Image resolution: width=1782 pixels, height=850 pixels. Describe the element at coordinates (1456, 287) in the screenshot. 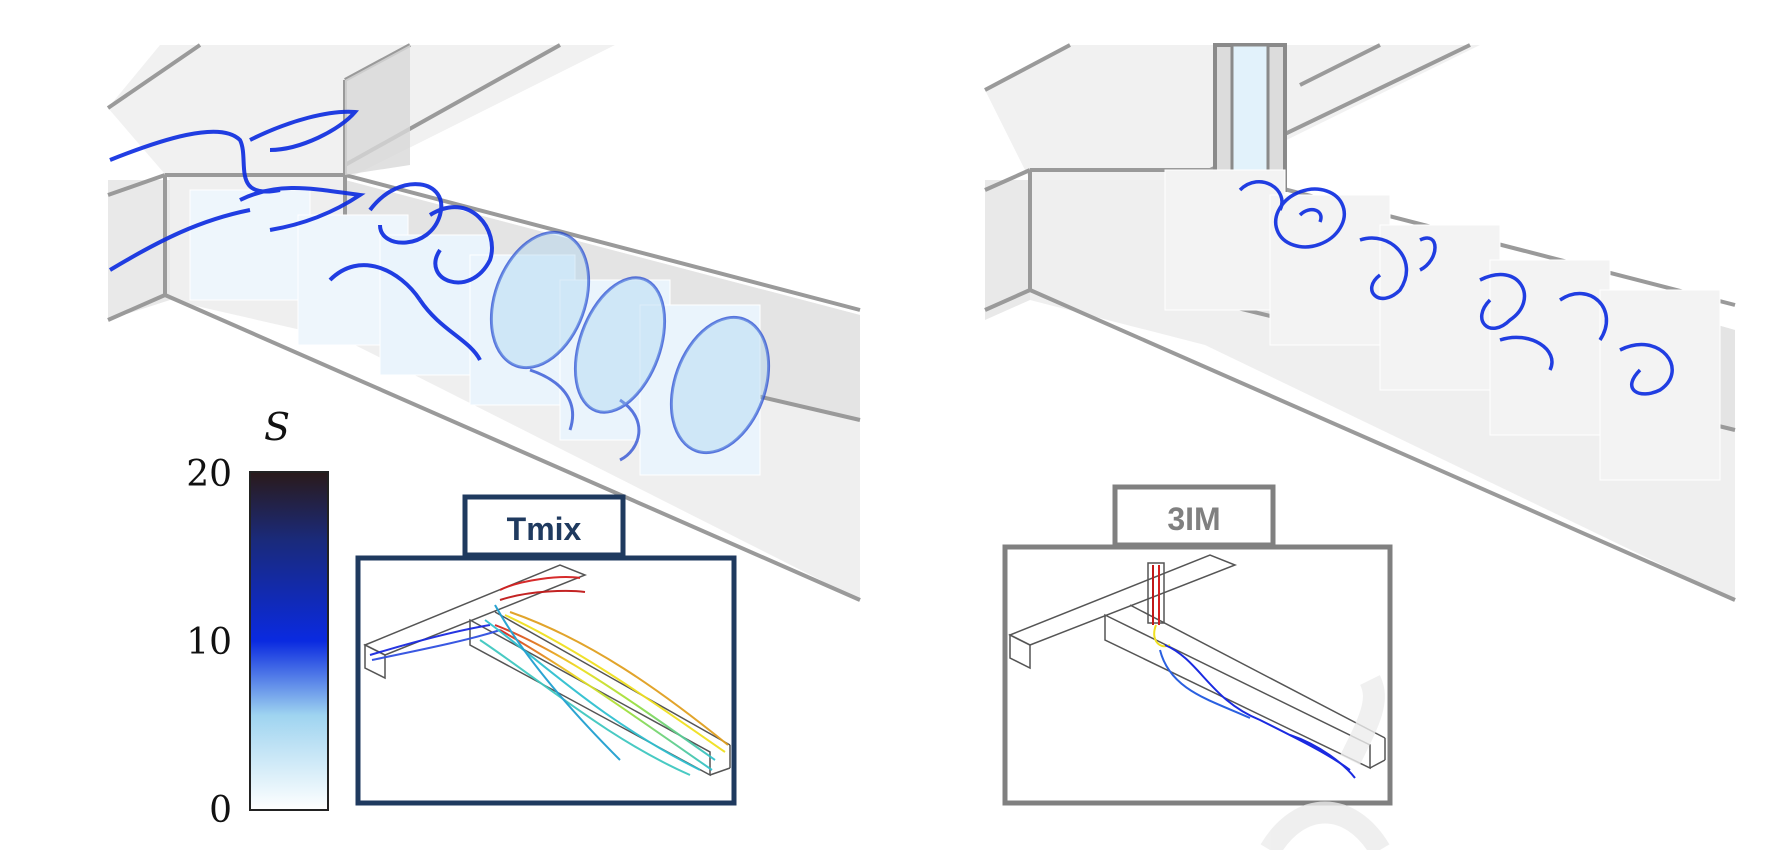

I see `right-swirls` at that location.